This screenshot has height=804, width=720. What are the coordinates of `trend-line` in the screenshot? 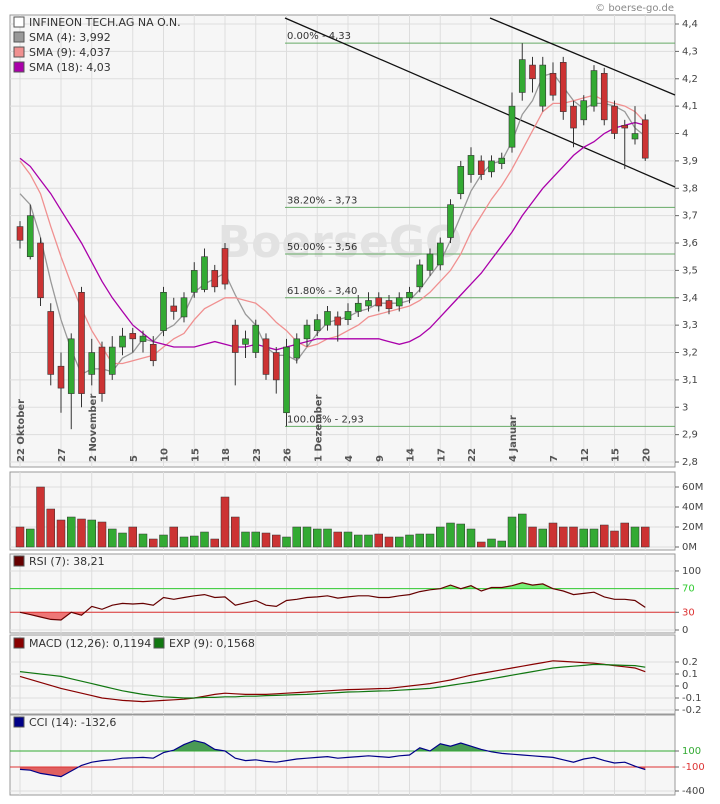 It's located at (582, 56).